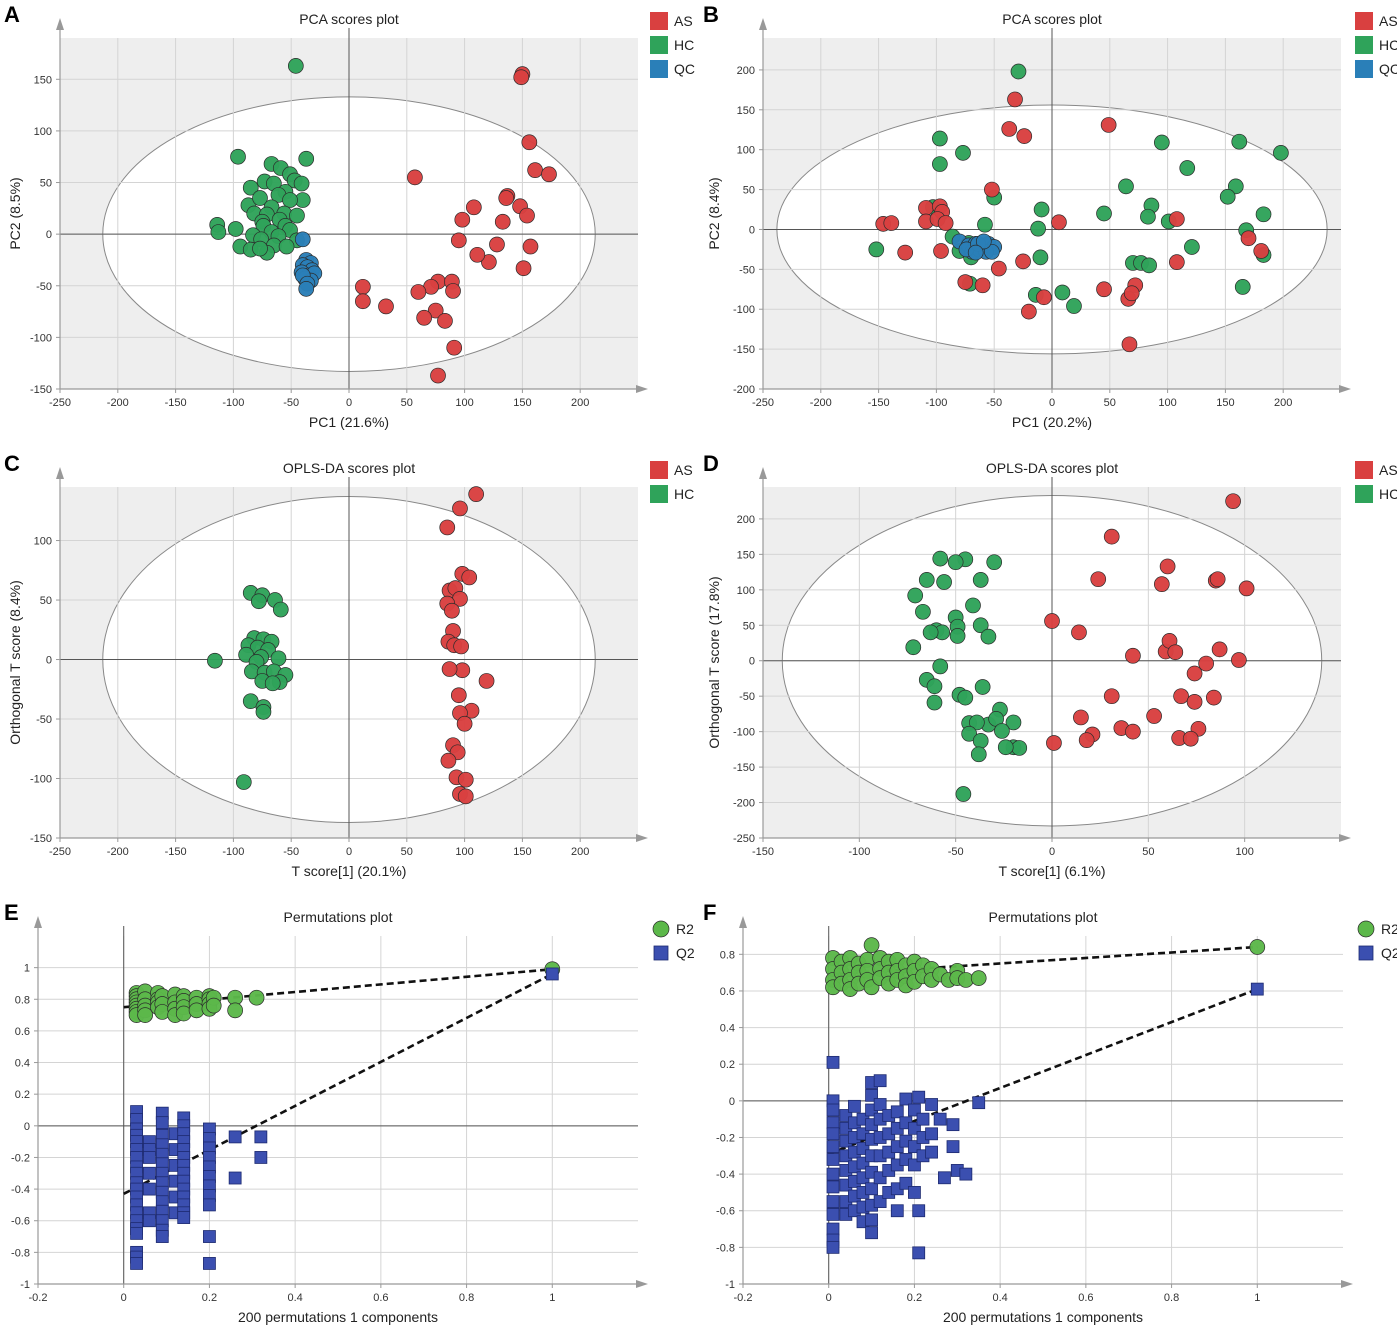 Image resolution: width=1397 pixels, height=1332 pixels. I want to click on series-as-b, so click(1072, 222).